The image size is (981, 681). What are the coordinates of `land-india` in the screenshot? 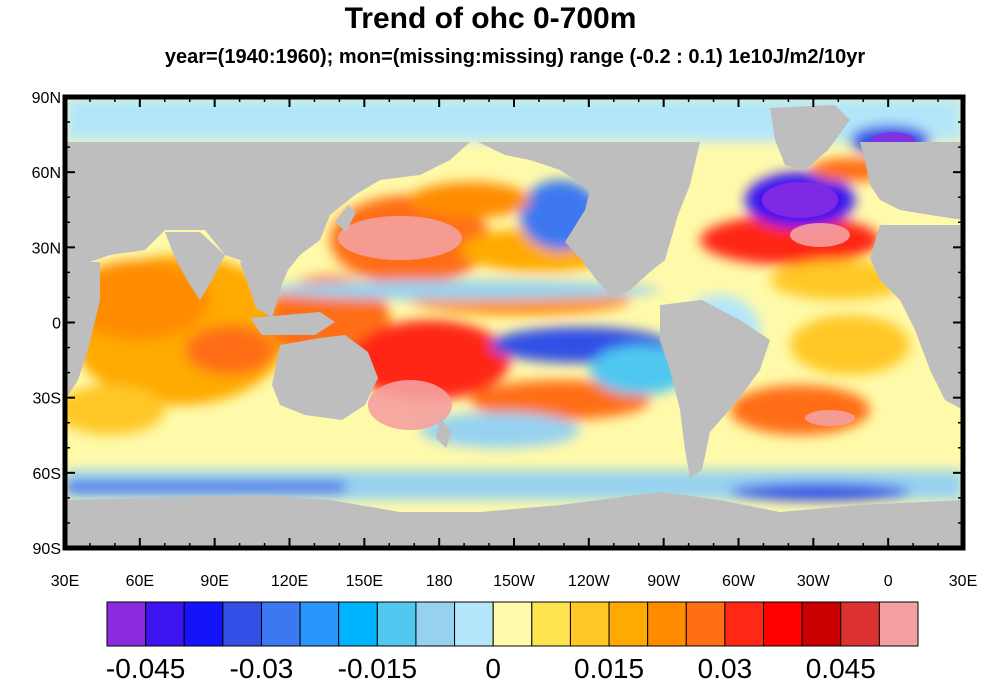 It's located at (195, 266).